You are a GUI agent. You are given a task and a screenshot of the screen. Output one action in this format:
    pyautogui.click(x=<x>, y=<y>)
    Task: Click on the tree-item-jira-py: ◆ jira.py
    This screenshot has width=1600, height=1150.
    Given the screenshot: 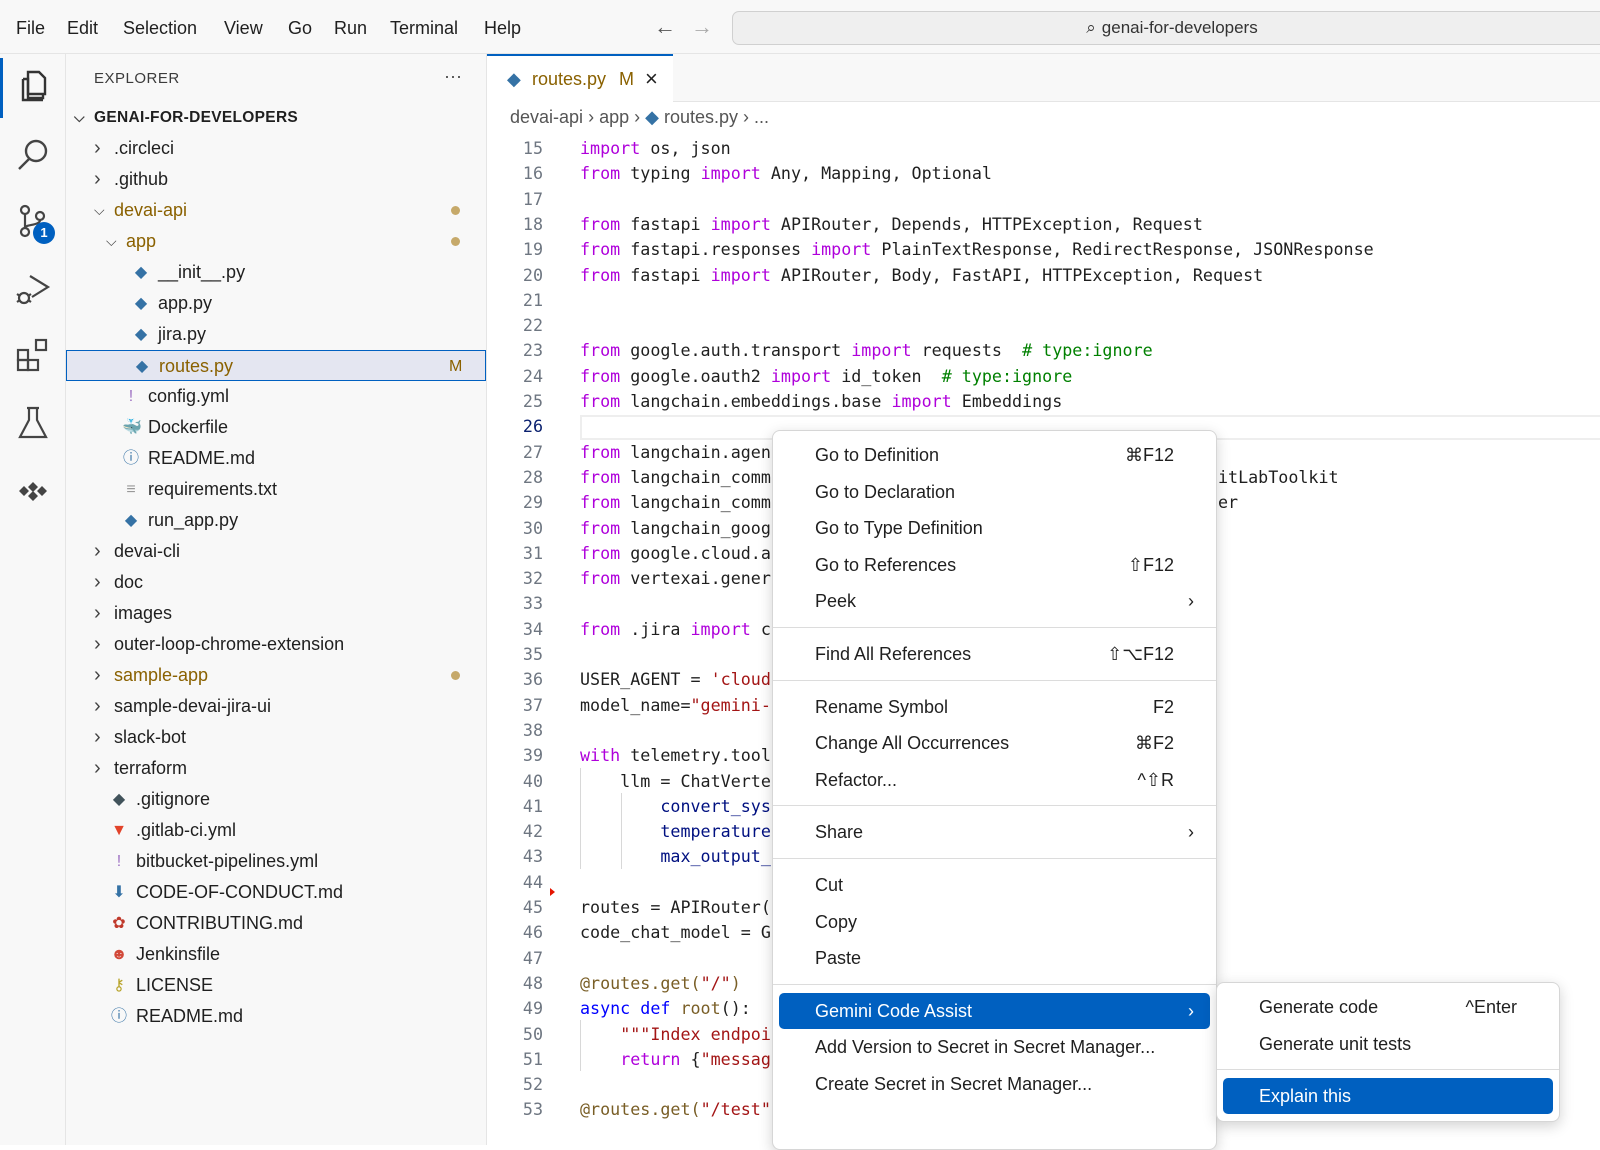 What is the action you would take?
    pyautogui.click(x=276, y=334)
    